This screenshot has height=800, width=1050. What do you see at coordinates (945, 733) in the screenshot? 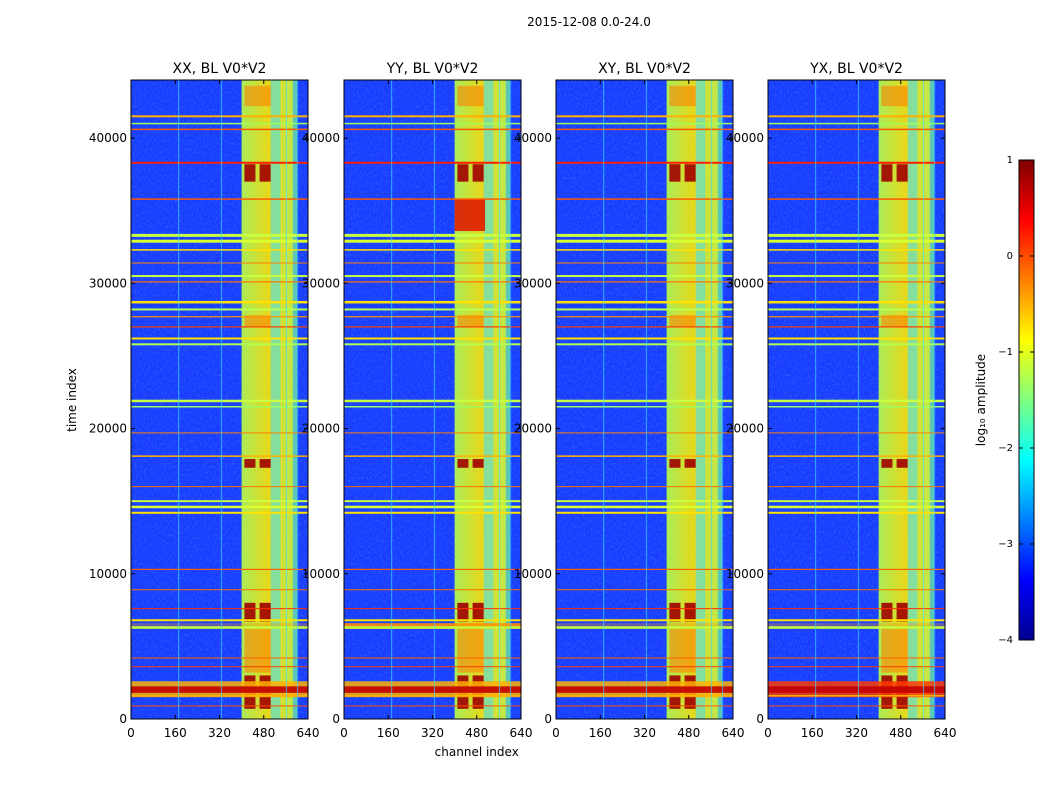
I see `x-tick-label: 640` at bounding box center [945, 733].